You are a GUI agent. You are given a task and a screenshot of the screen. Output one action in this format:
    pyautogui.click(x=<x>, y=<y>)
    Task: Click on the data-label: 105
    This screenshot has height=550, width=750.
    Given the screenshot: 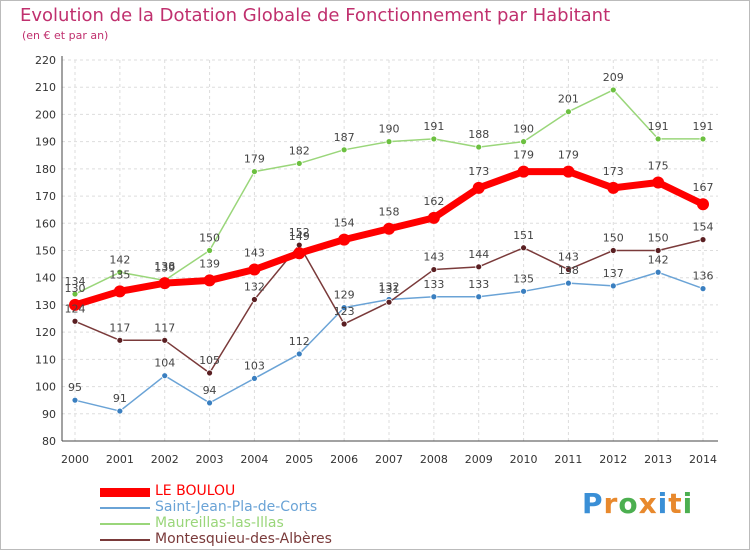 What is the action you would take?
    pyautogui.click(x=209, y=360)
    